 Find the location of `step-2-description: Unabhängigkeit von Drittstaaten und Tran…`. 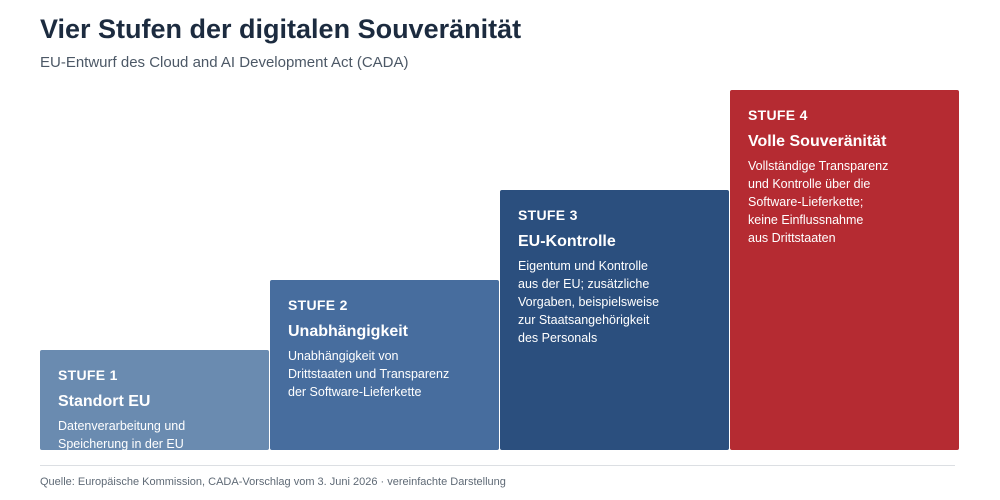

step-2-description: Unabhängigkeit von Drittstaaten und Tran… is located at coordinates (369, 374).